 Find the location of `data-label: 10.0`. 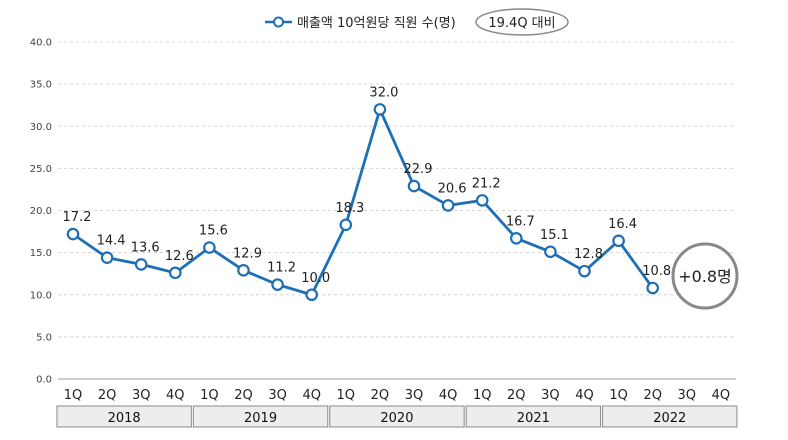

data-label: 10.0 is located at coordinates (315, 278).